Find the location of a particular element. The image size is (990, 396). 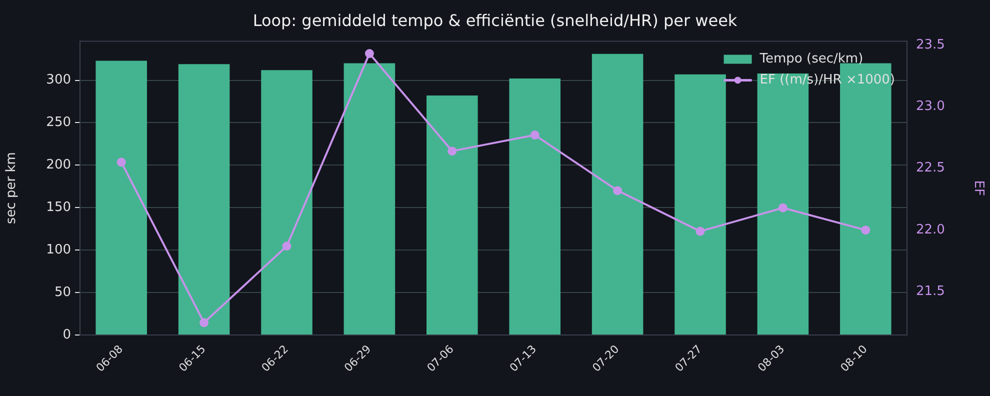

y2-tick-label: 23.0 is located at coordinates (930, 106).